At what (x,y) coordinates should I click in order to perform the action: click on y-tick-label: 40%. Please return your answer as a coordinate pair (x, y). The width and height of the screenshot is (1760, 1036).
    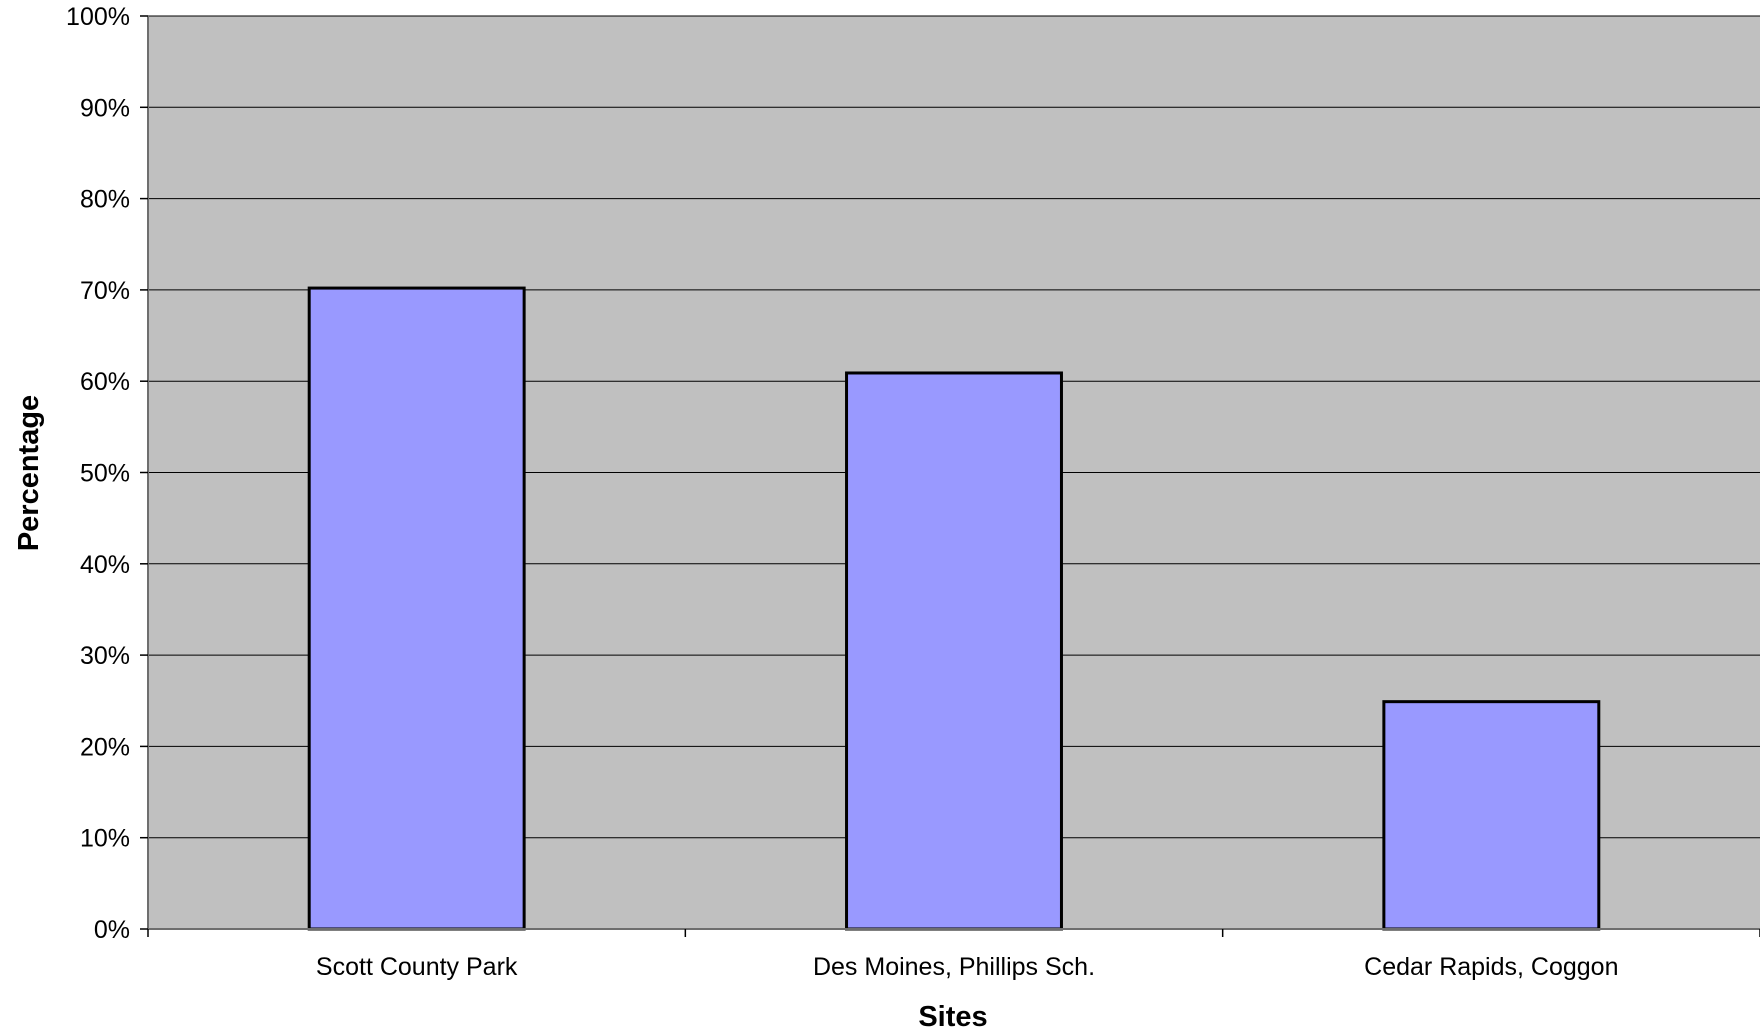
    Looking at the image, I should click on (105, 565).